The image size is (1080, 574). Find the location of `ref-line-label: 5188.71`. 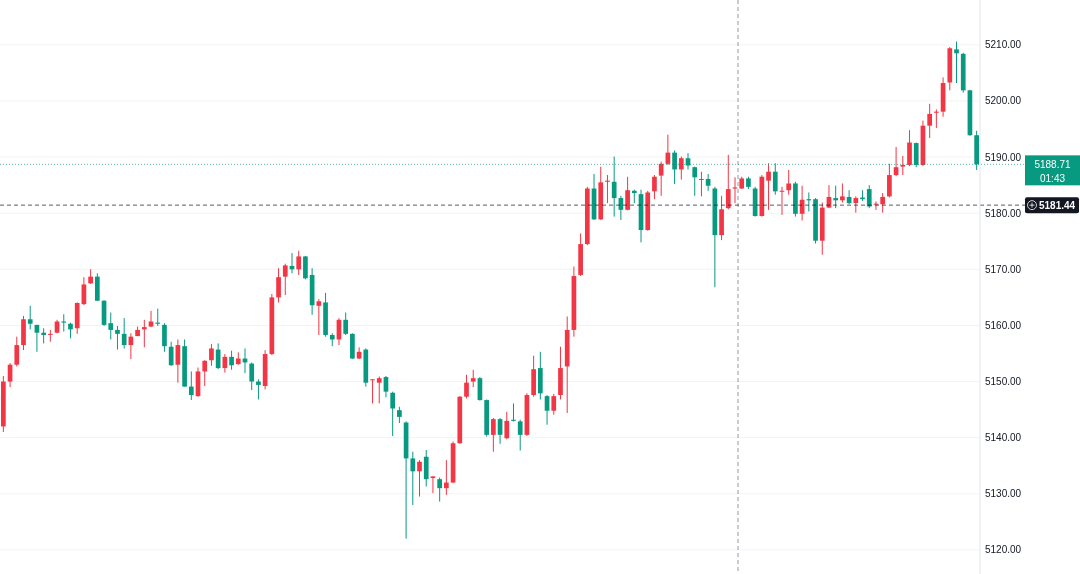

ref-line-label: 5188.71 is located at coordinates (1053, 164).